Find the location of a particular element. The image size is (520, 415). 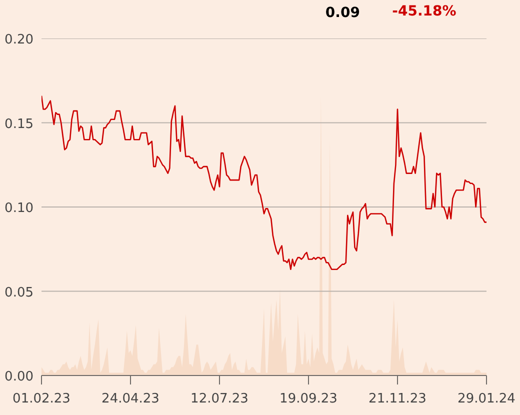

x-tick-label: 12.07.23 is located at coordinates (219, 399).